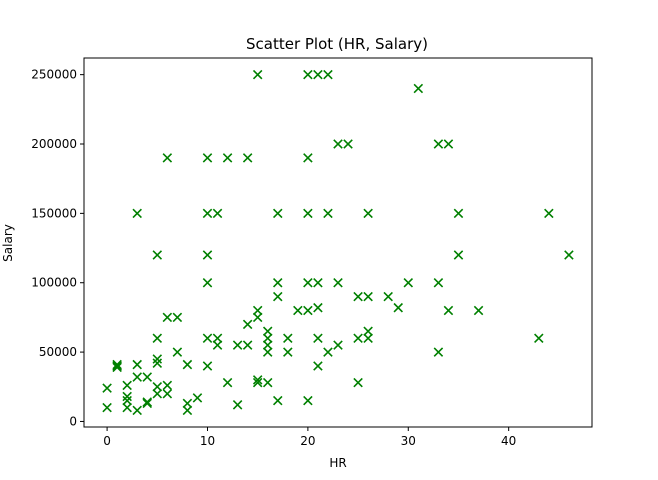  I want to click on y-tick-label: 250000, so click(54, 75).